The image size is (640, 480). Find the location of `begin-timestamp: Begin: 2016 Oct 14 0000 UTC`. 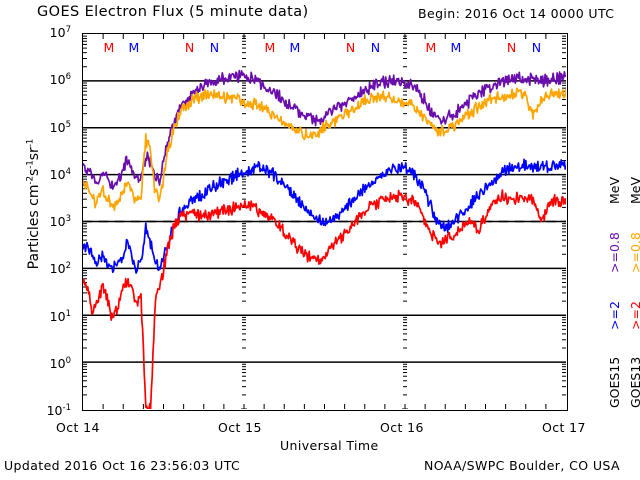

begin-timestamp: Begin: 2016 Oct 14 0000 UTC is located at coordinates (516, 13).